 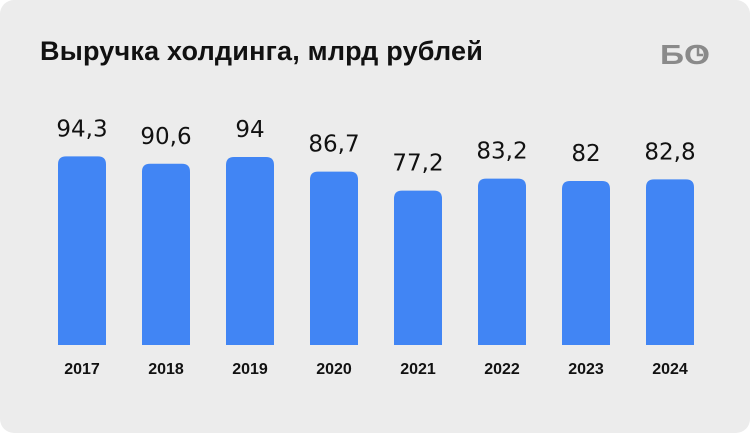 What do you see at coordinates (699, 52) in the screenshot?
I see `clock-hand-icon` at bounding box center [699, 52].